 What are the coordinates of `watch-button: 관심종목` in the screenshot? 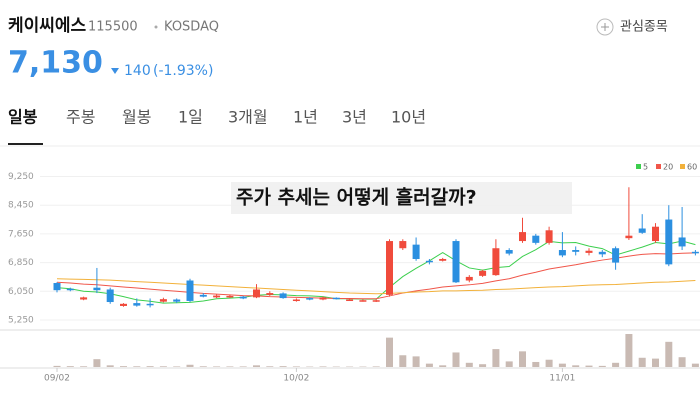 It's located at (632, 27).